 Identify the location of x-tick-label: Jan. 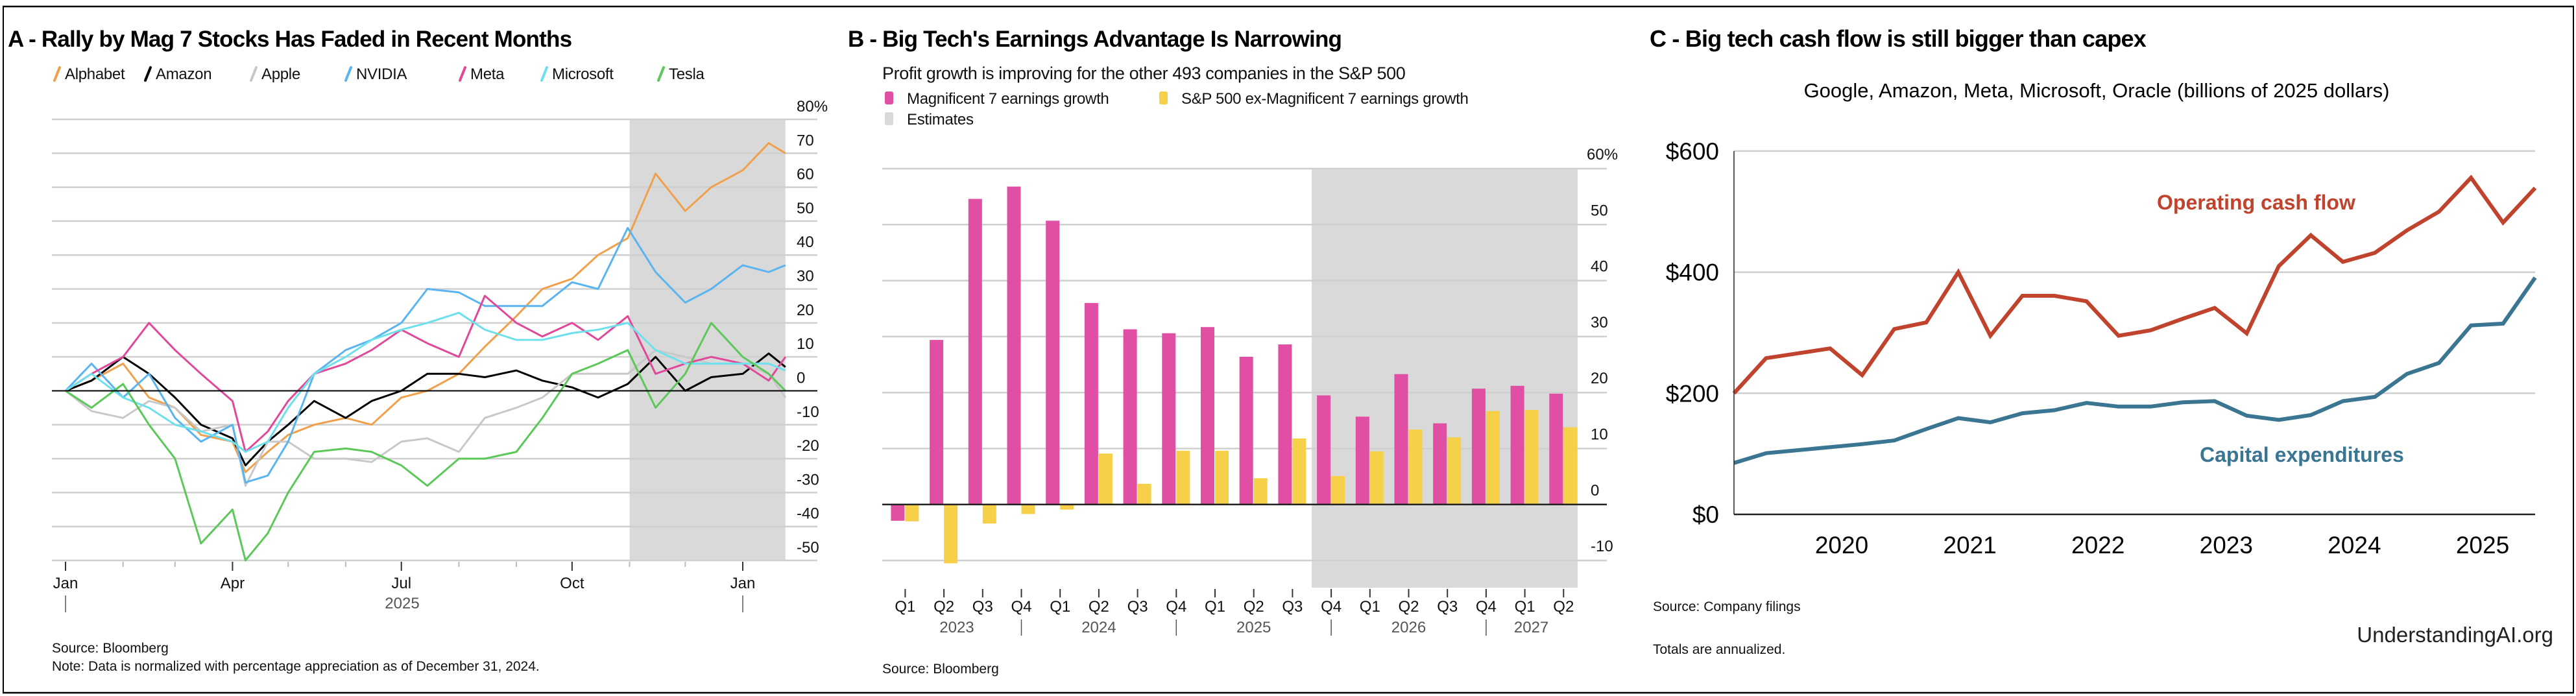
(65, 583).